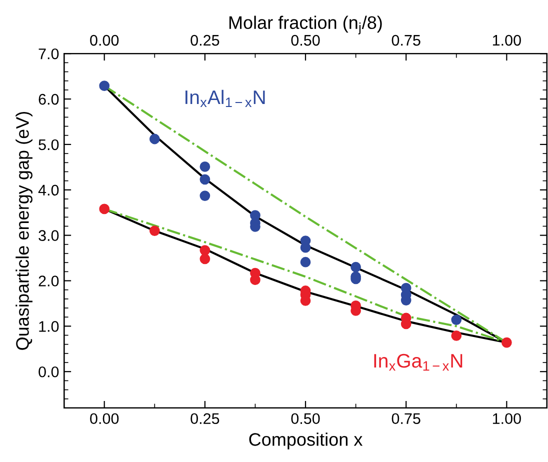  I want to click on x2-tick-label: 1.00, so click(506, 40).